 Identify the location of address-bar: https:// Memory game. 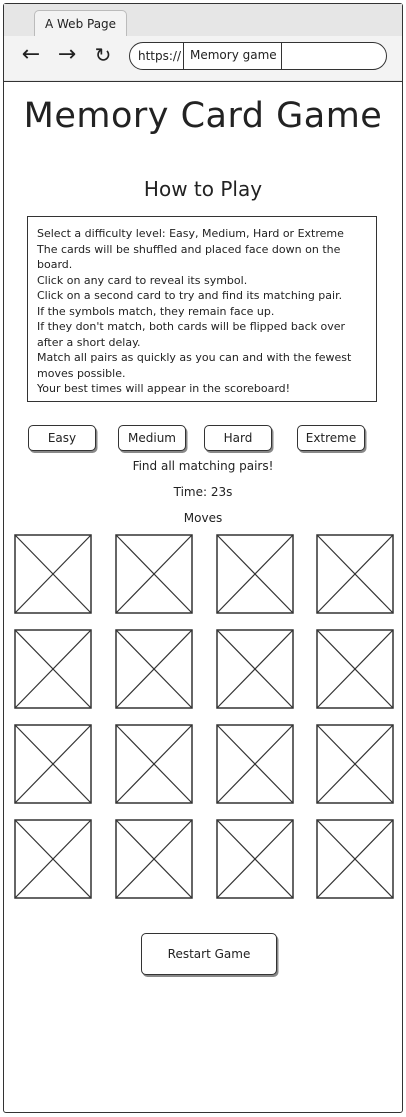
(258, 55).